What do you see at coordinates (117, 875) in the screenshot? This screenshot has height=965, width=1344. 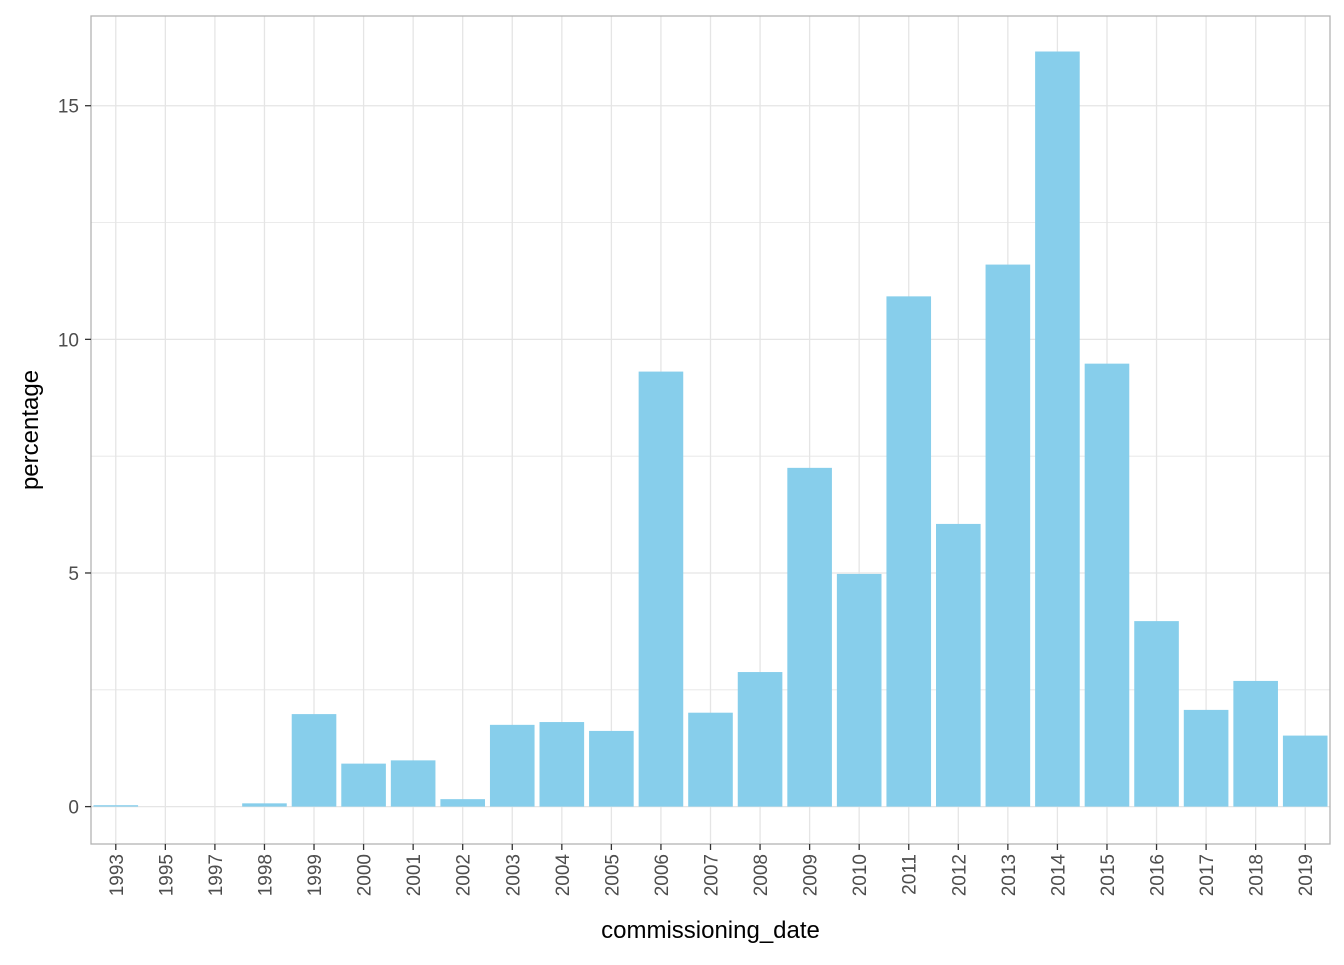 I see `x-tick-label-1993: 1993` at bounding box center [117, 875].